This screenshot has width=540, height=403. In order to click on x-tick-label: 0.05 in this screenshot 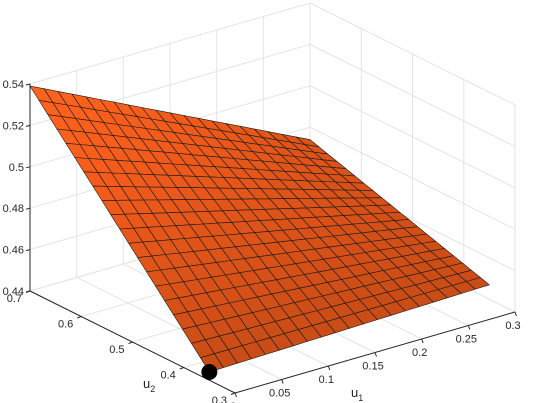, I will do `click(279, 394)`.